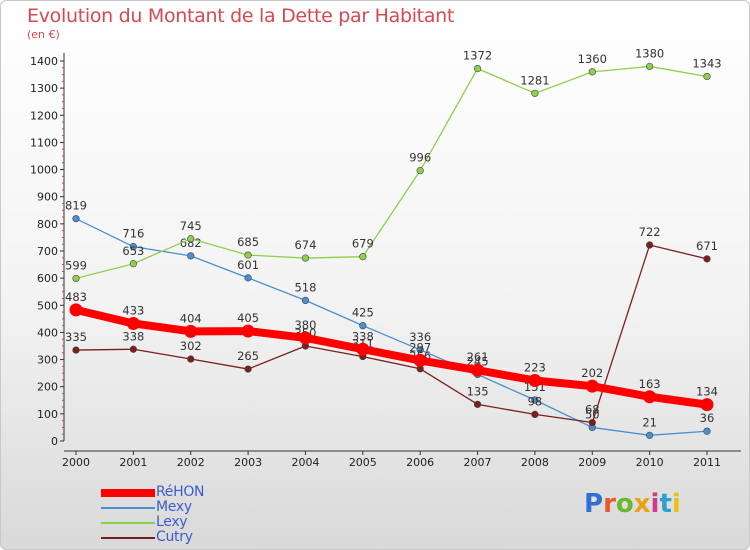 The height and width of the screenshot is (550, 750). I want to click on data-label: 335, so click(76, 337).